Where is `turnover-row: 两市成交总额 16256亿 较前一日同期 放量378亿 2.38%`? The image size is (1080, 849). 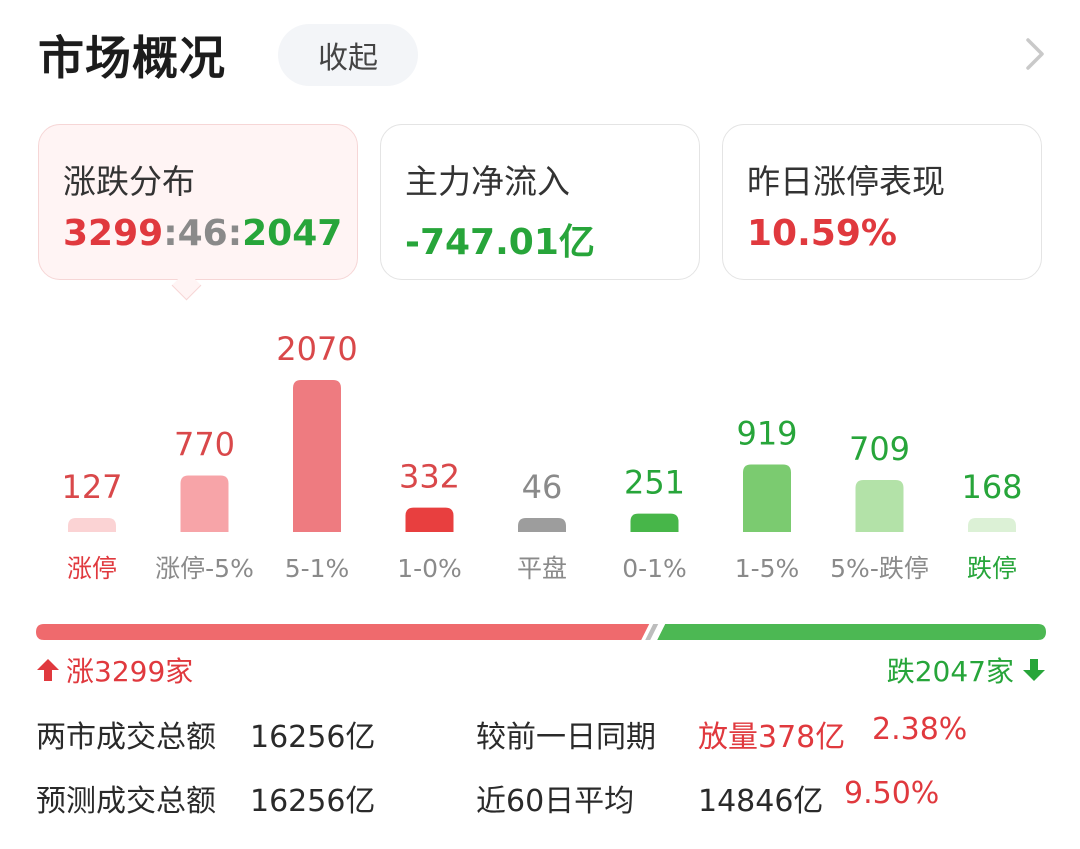
turnover-row: 两市成交总额 16256亿 较前一日同期 放量378亿 2.38% is located at coordinates (541, 734).